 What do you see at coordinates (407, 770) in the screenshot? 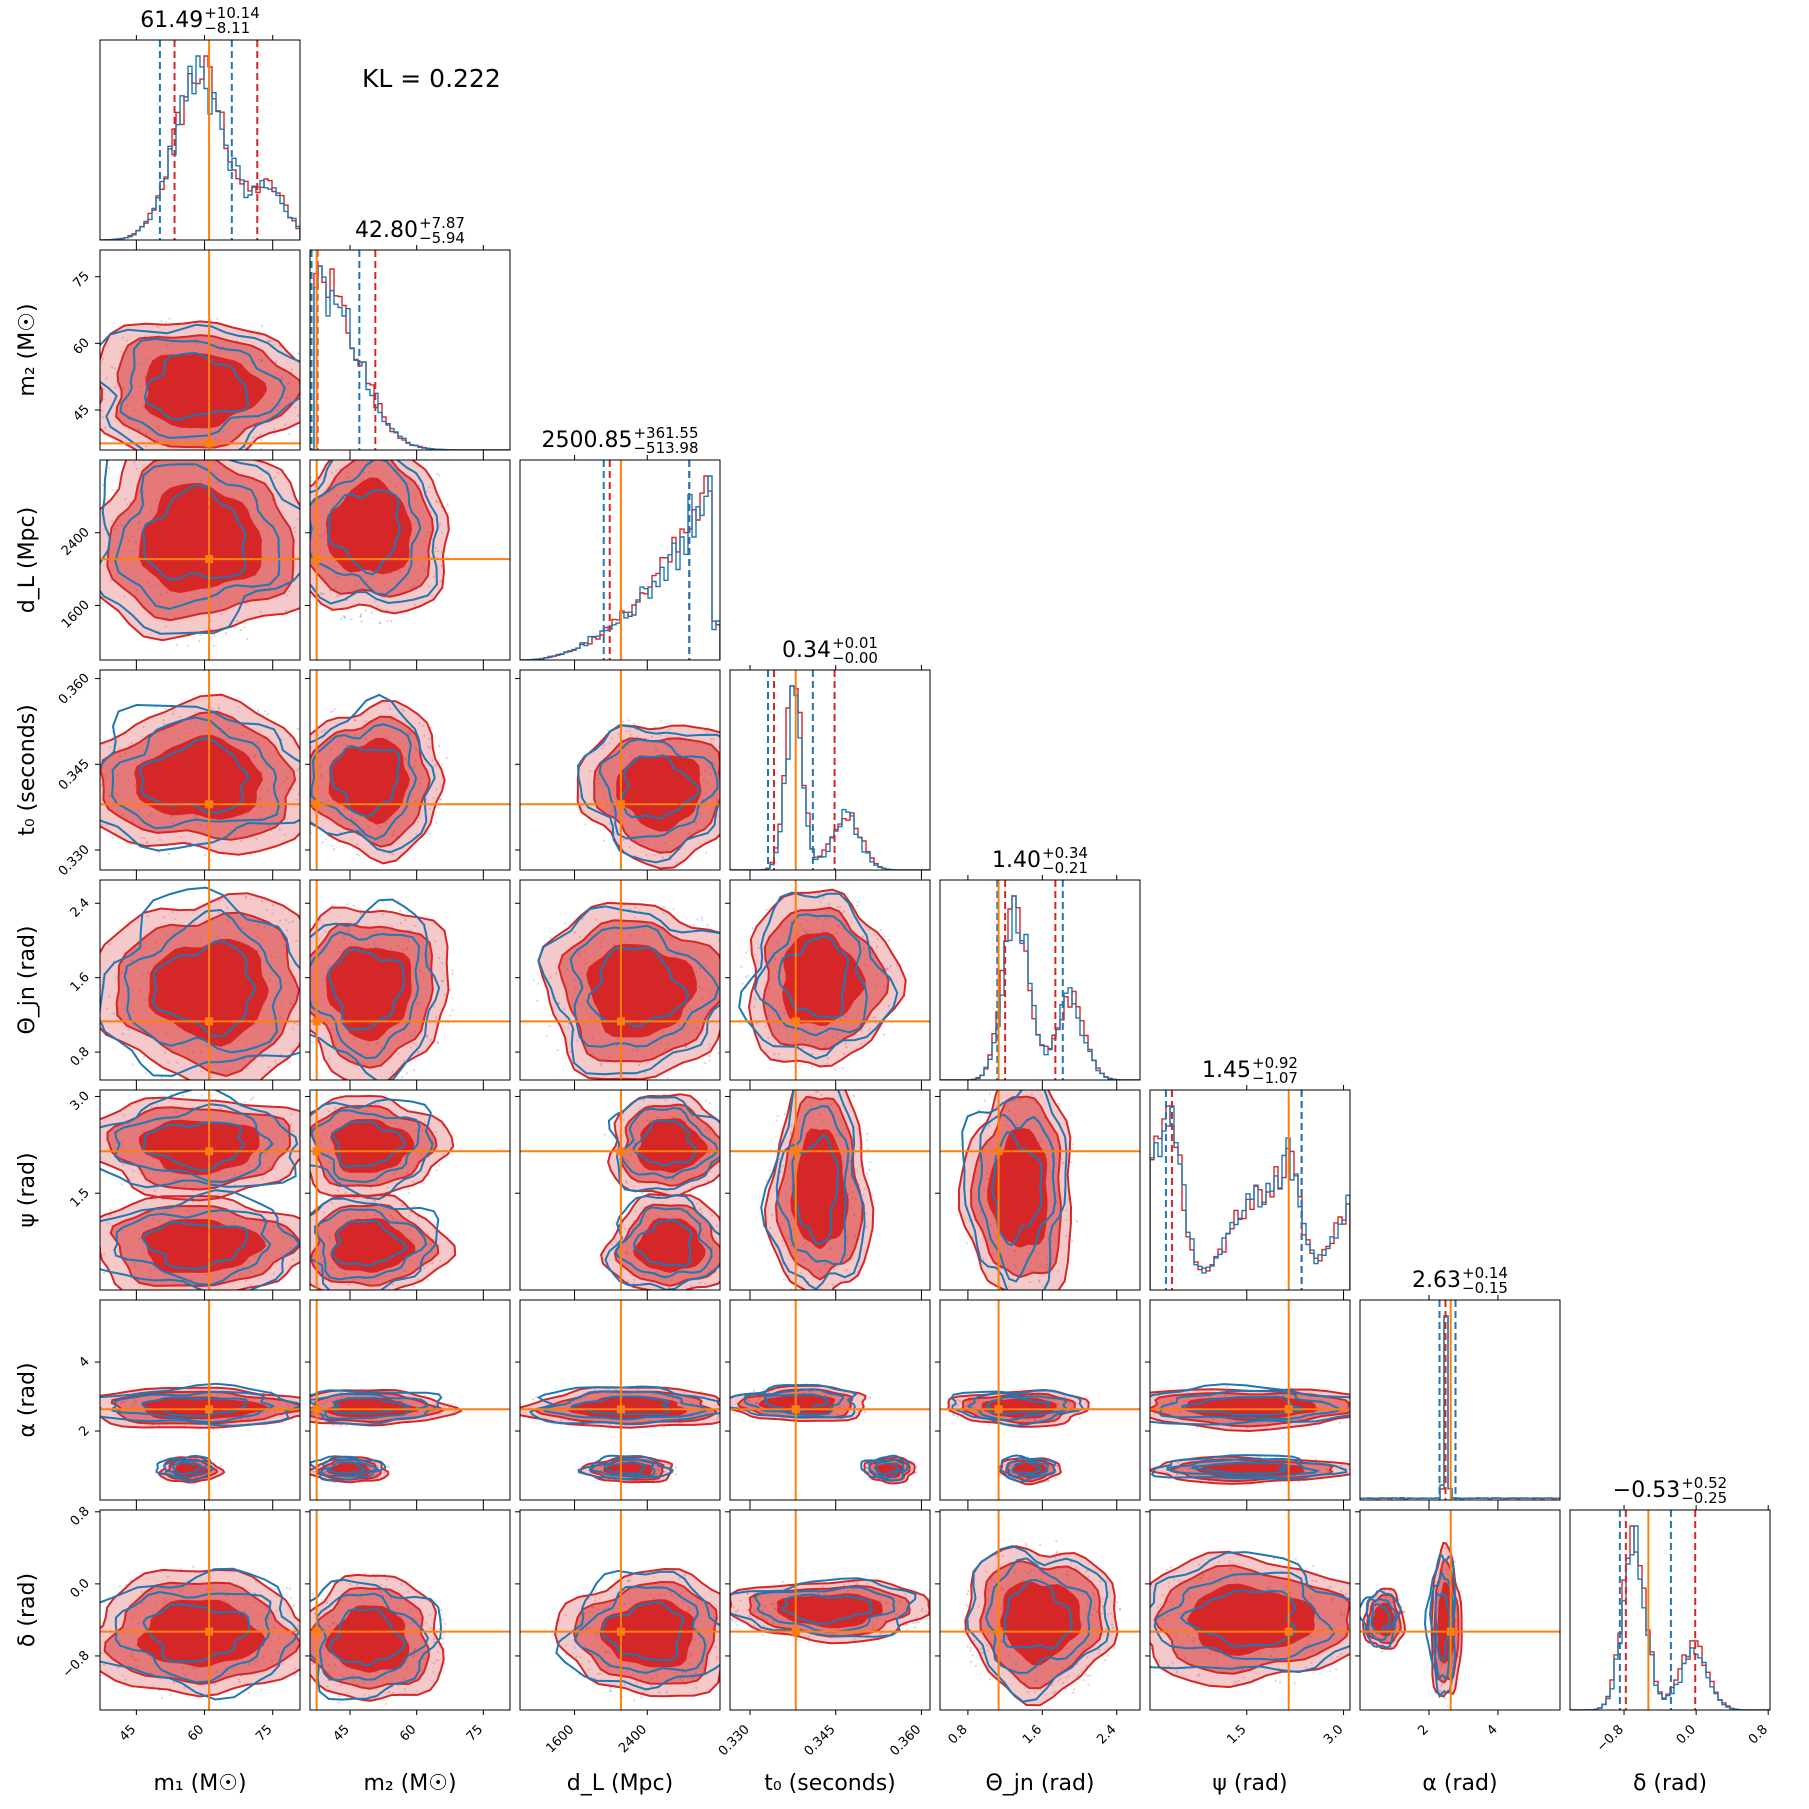
I see `panel-t0-m2` at bounding box center [407, 770].